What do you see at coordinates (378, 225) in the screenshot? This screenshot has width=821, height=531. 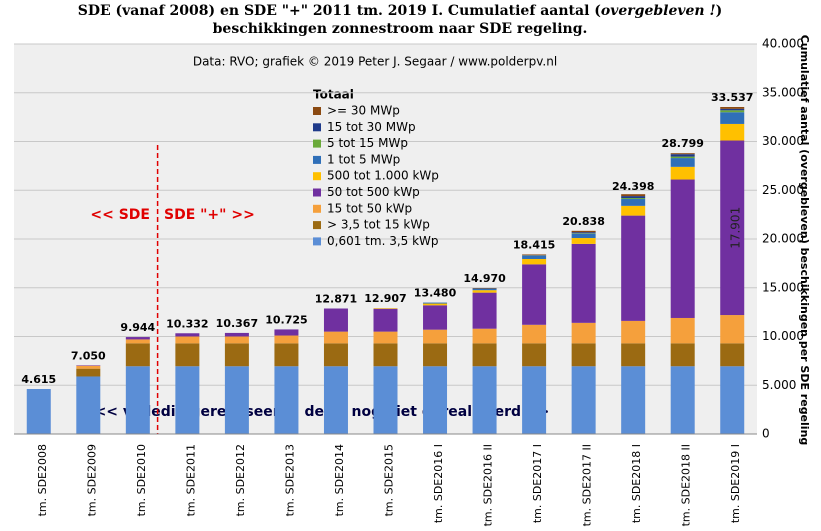 I see `legend-label: > 3,5 tot 15 kWp` at bounding box center [378, 225].